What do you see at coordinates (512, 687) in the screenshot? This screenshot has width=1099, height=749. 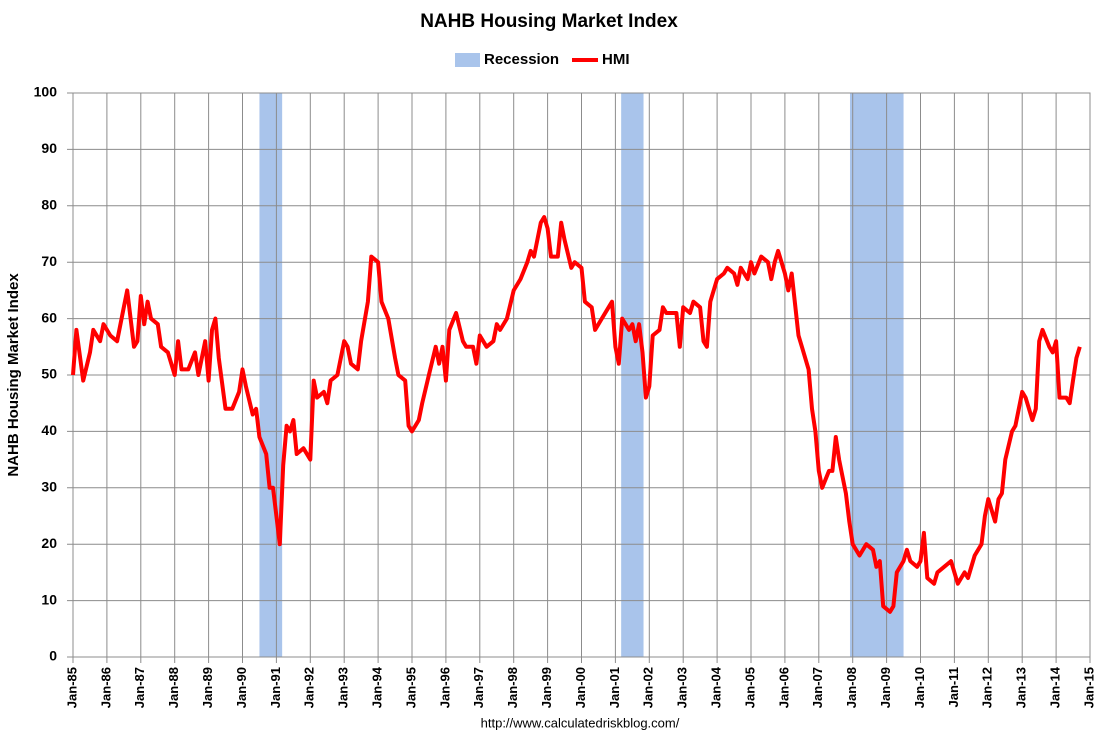 I see `x-tick-label: Jan-98` at bounding box center [512, 687].